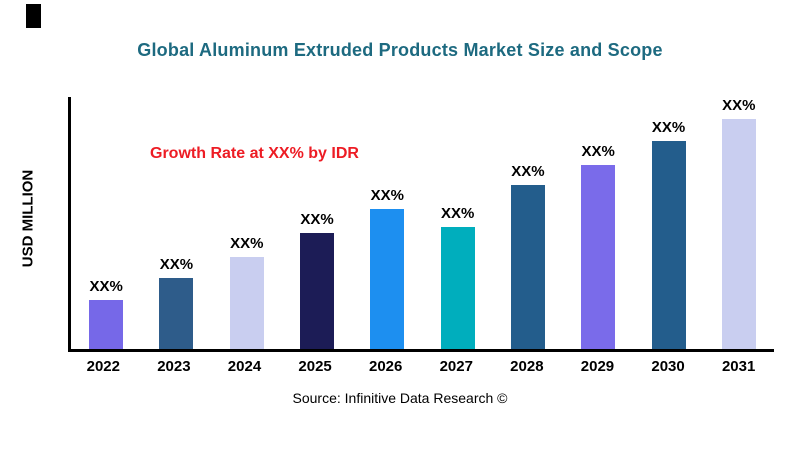  Describe the element at coordinates (457, 223) in the screenshot. I see `bar-slot-2027: XX%` at that location.